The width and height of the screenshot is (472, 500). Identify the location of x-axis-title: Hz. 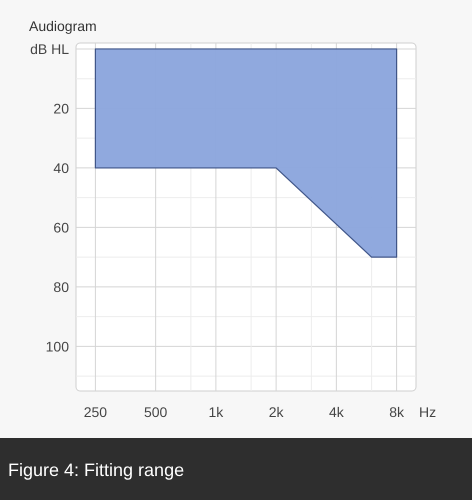
(427, 412).